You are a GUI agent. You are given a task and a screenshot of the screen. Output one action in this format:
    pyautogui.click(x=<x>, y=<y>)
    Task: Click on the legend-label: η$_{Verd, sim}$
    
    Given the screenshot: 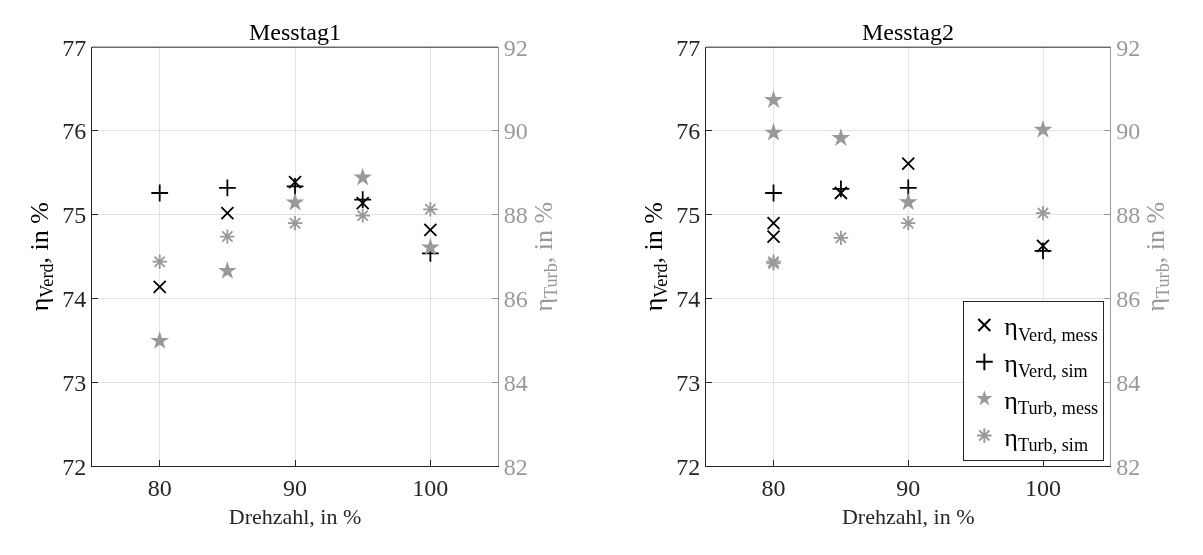 What is the action you would take?
    pyautogui.click(x=1046, y=365)
    